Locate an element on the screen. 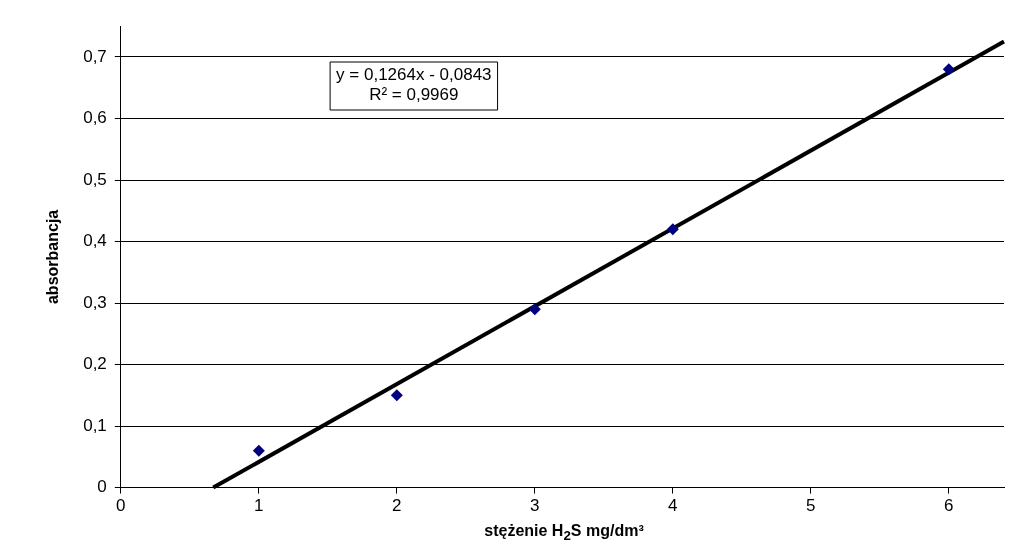  x-tick-label: 1 is located at coordinates (259, 506).